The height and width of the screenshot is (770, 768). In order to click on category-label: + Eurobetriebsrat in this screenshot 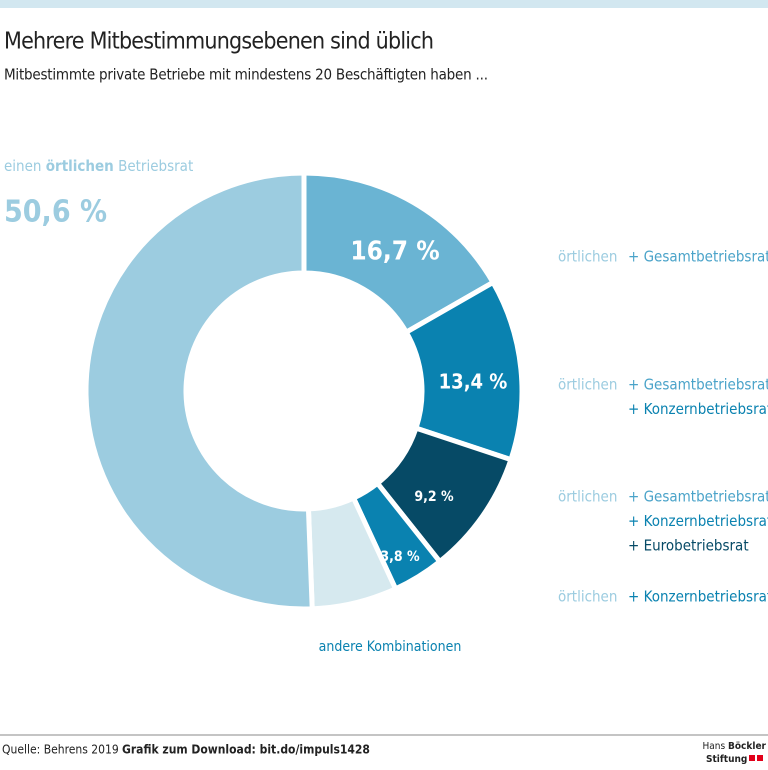, I will do `click(688, 546)`.